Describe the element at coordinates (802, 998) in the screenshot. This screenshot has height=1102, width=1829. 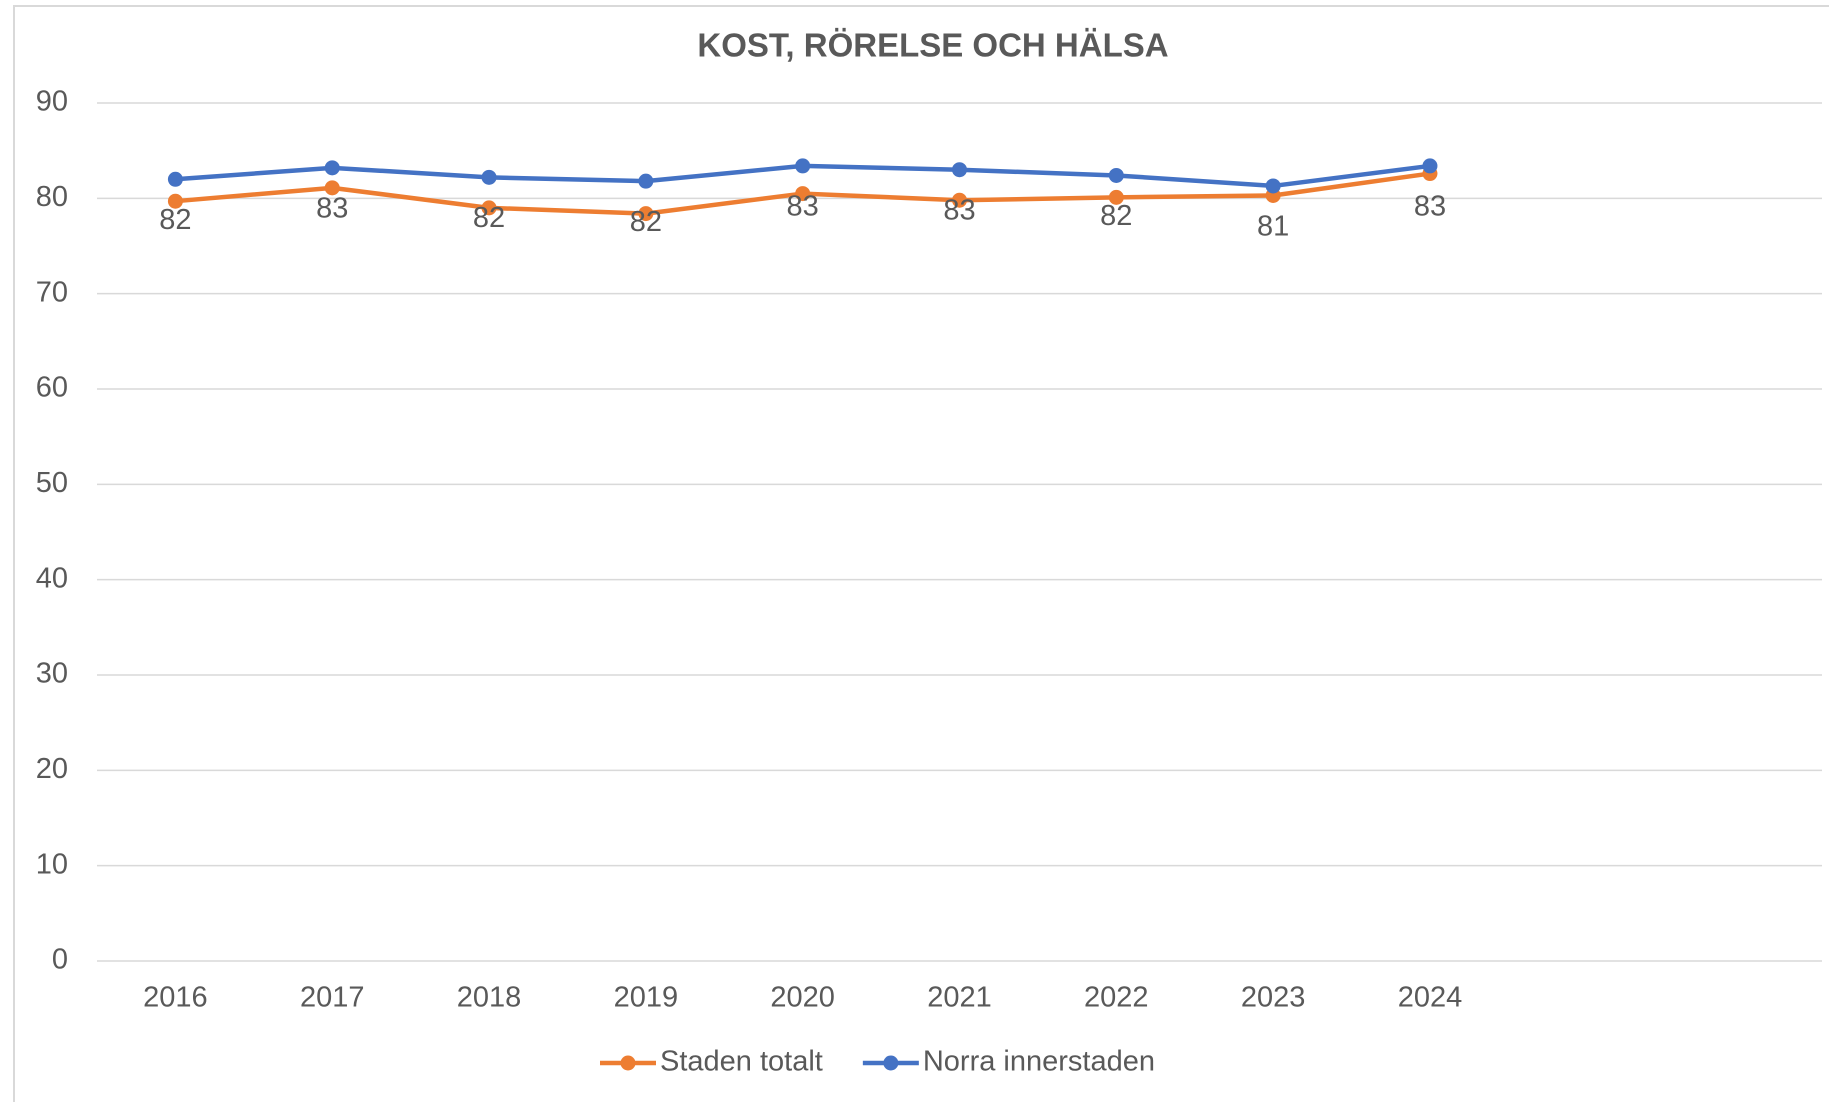
I see `x-tick-label: 2020` at that location.